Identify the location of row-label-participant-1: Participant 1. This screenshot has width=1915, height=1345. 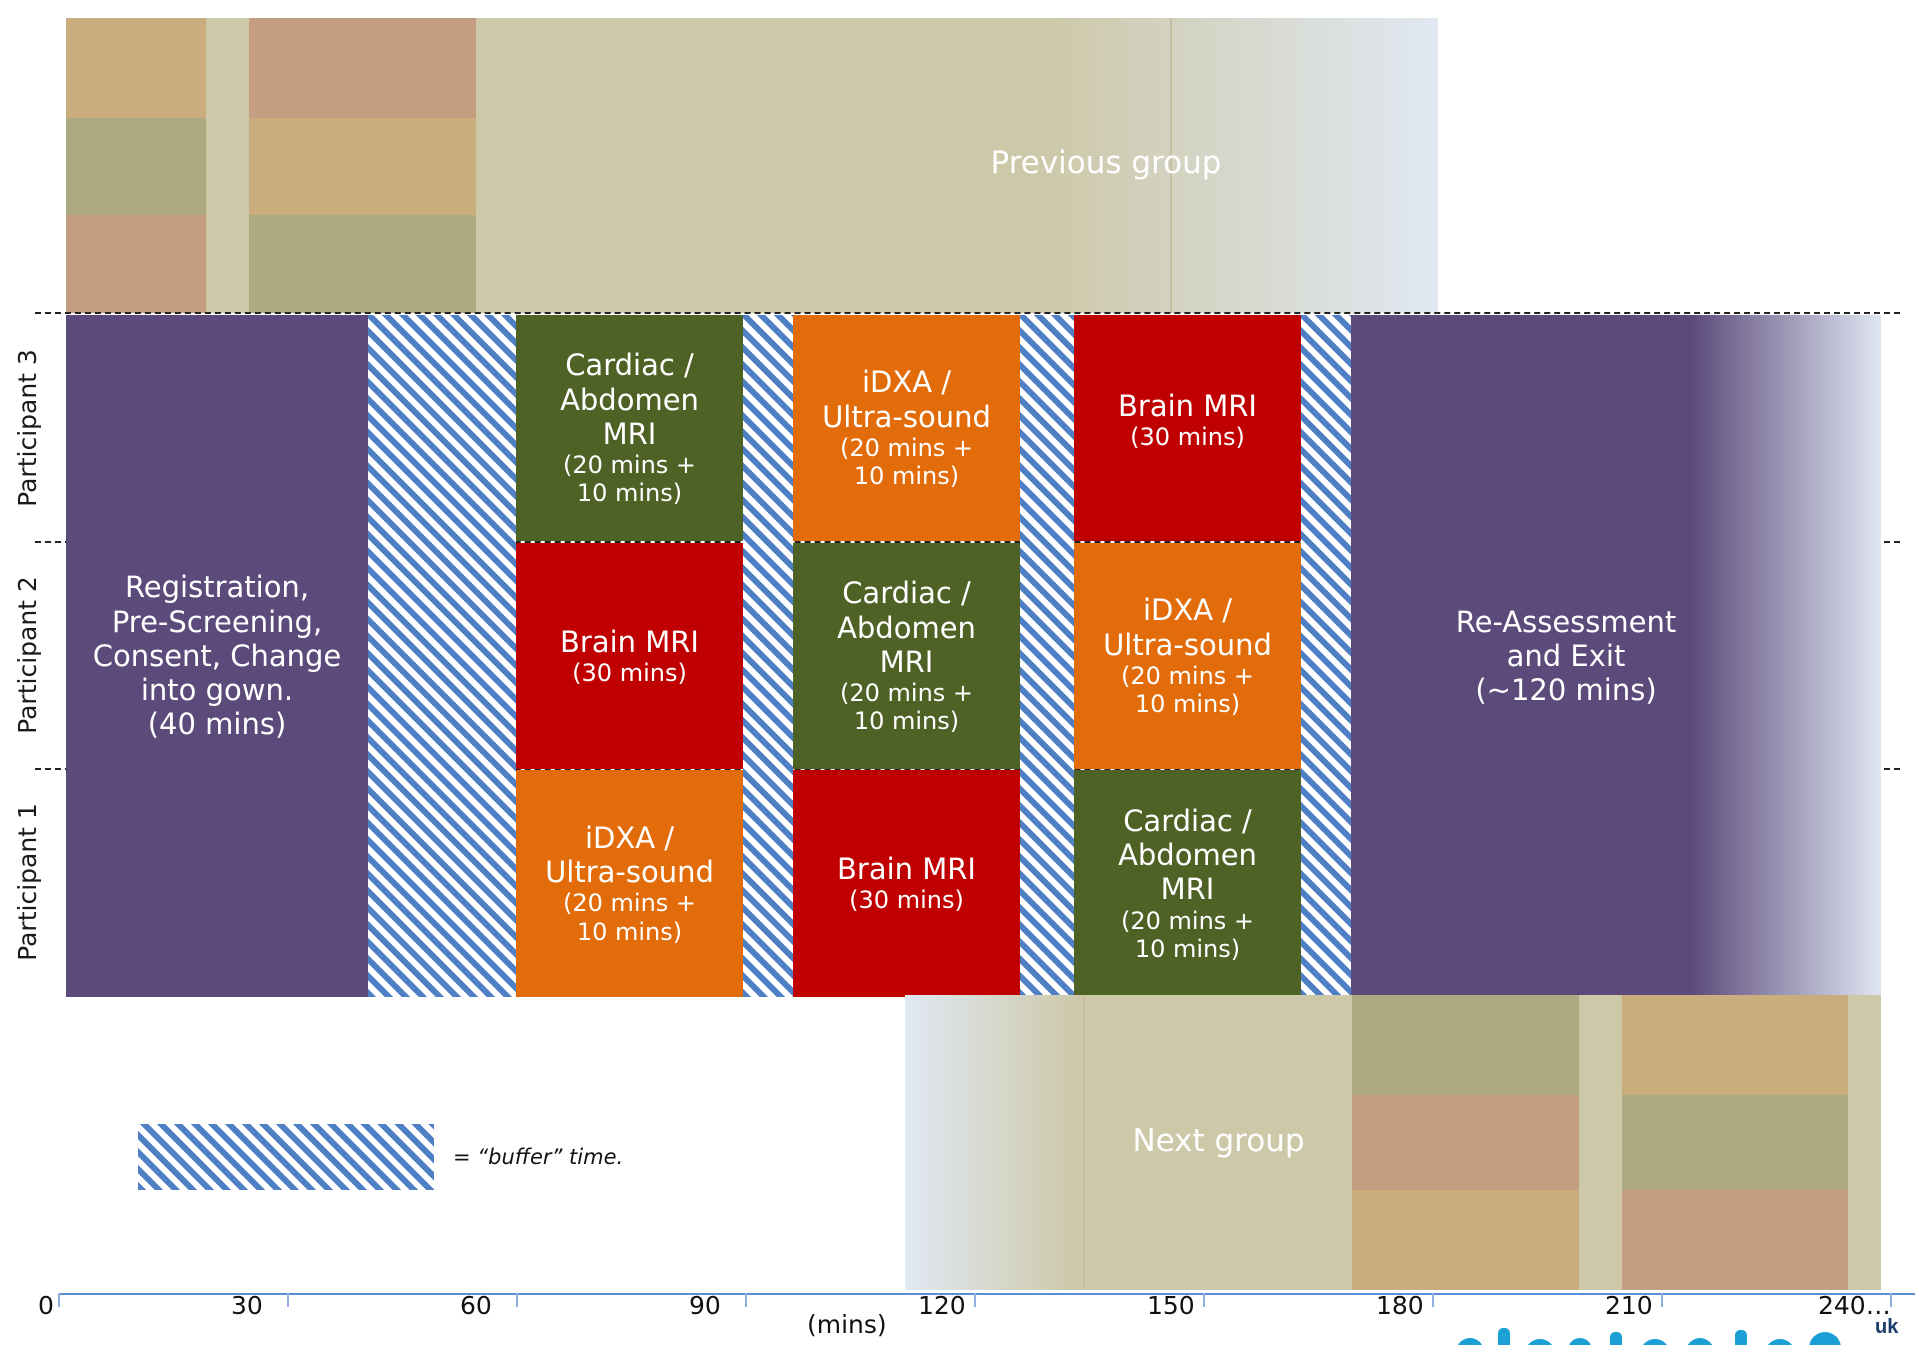
(27, 882).